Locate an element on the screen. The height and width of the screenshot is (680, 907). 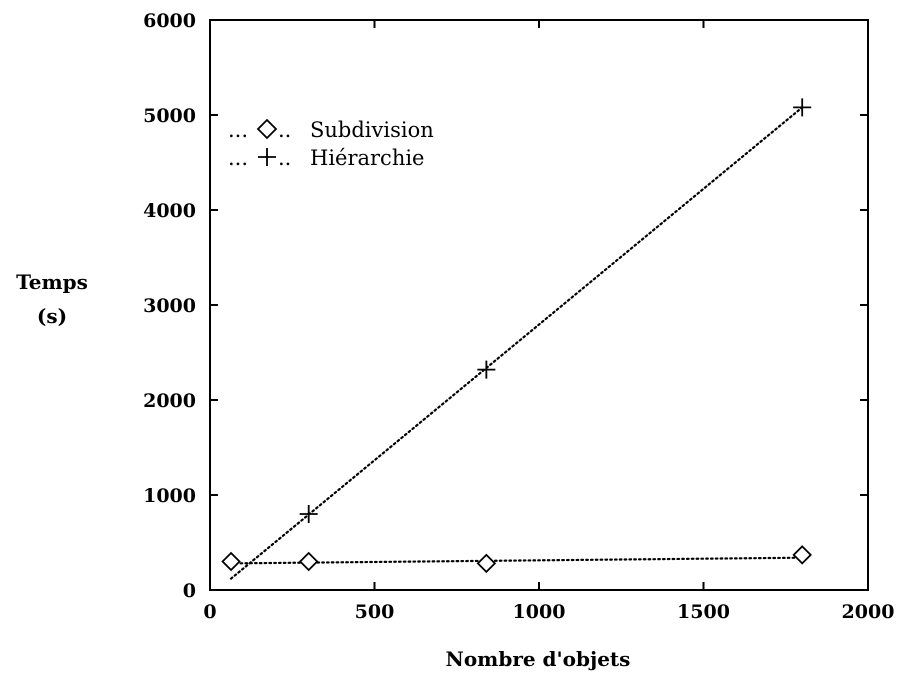
legend-plus-marker is located at coordinates (267, 157).